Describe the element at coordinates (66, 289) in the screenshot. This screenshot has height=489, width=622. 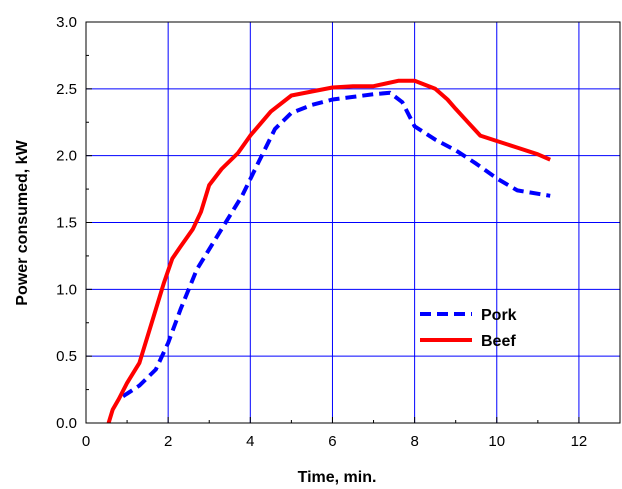
I see `y-tick-label: 1.0` at that location.